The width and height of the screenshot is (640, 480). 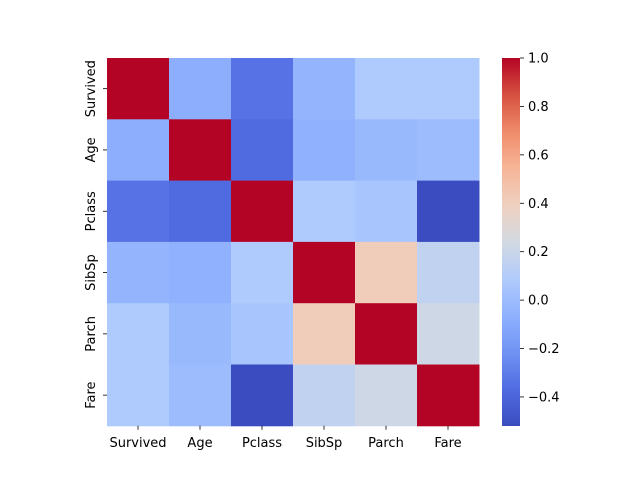 I want to click on colorbar-tick-label: 0.0, so click(x=538, y=301).